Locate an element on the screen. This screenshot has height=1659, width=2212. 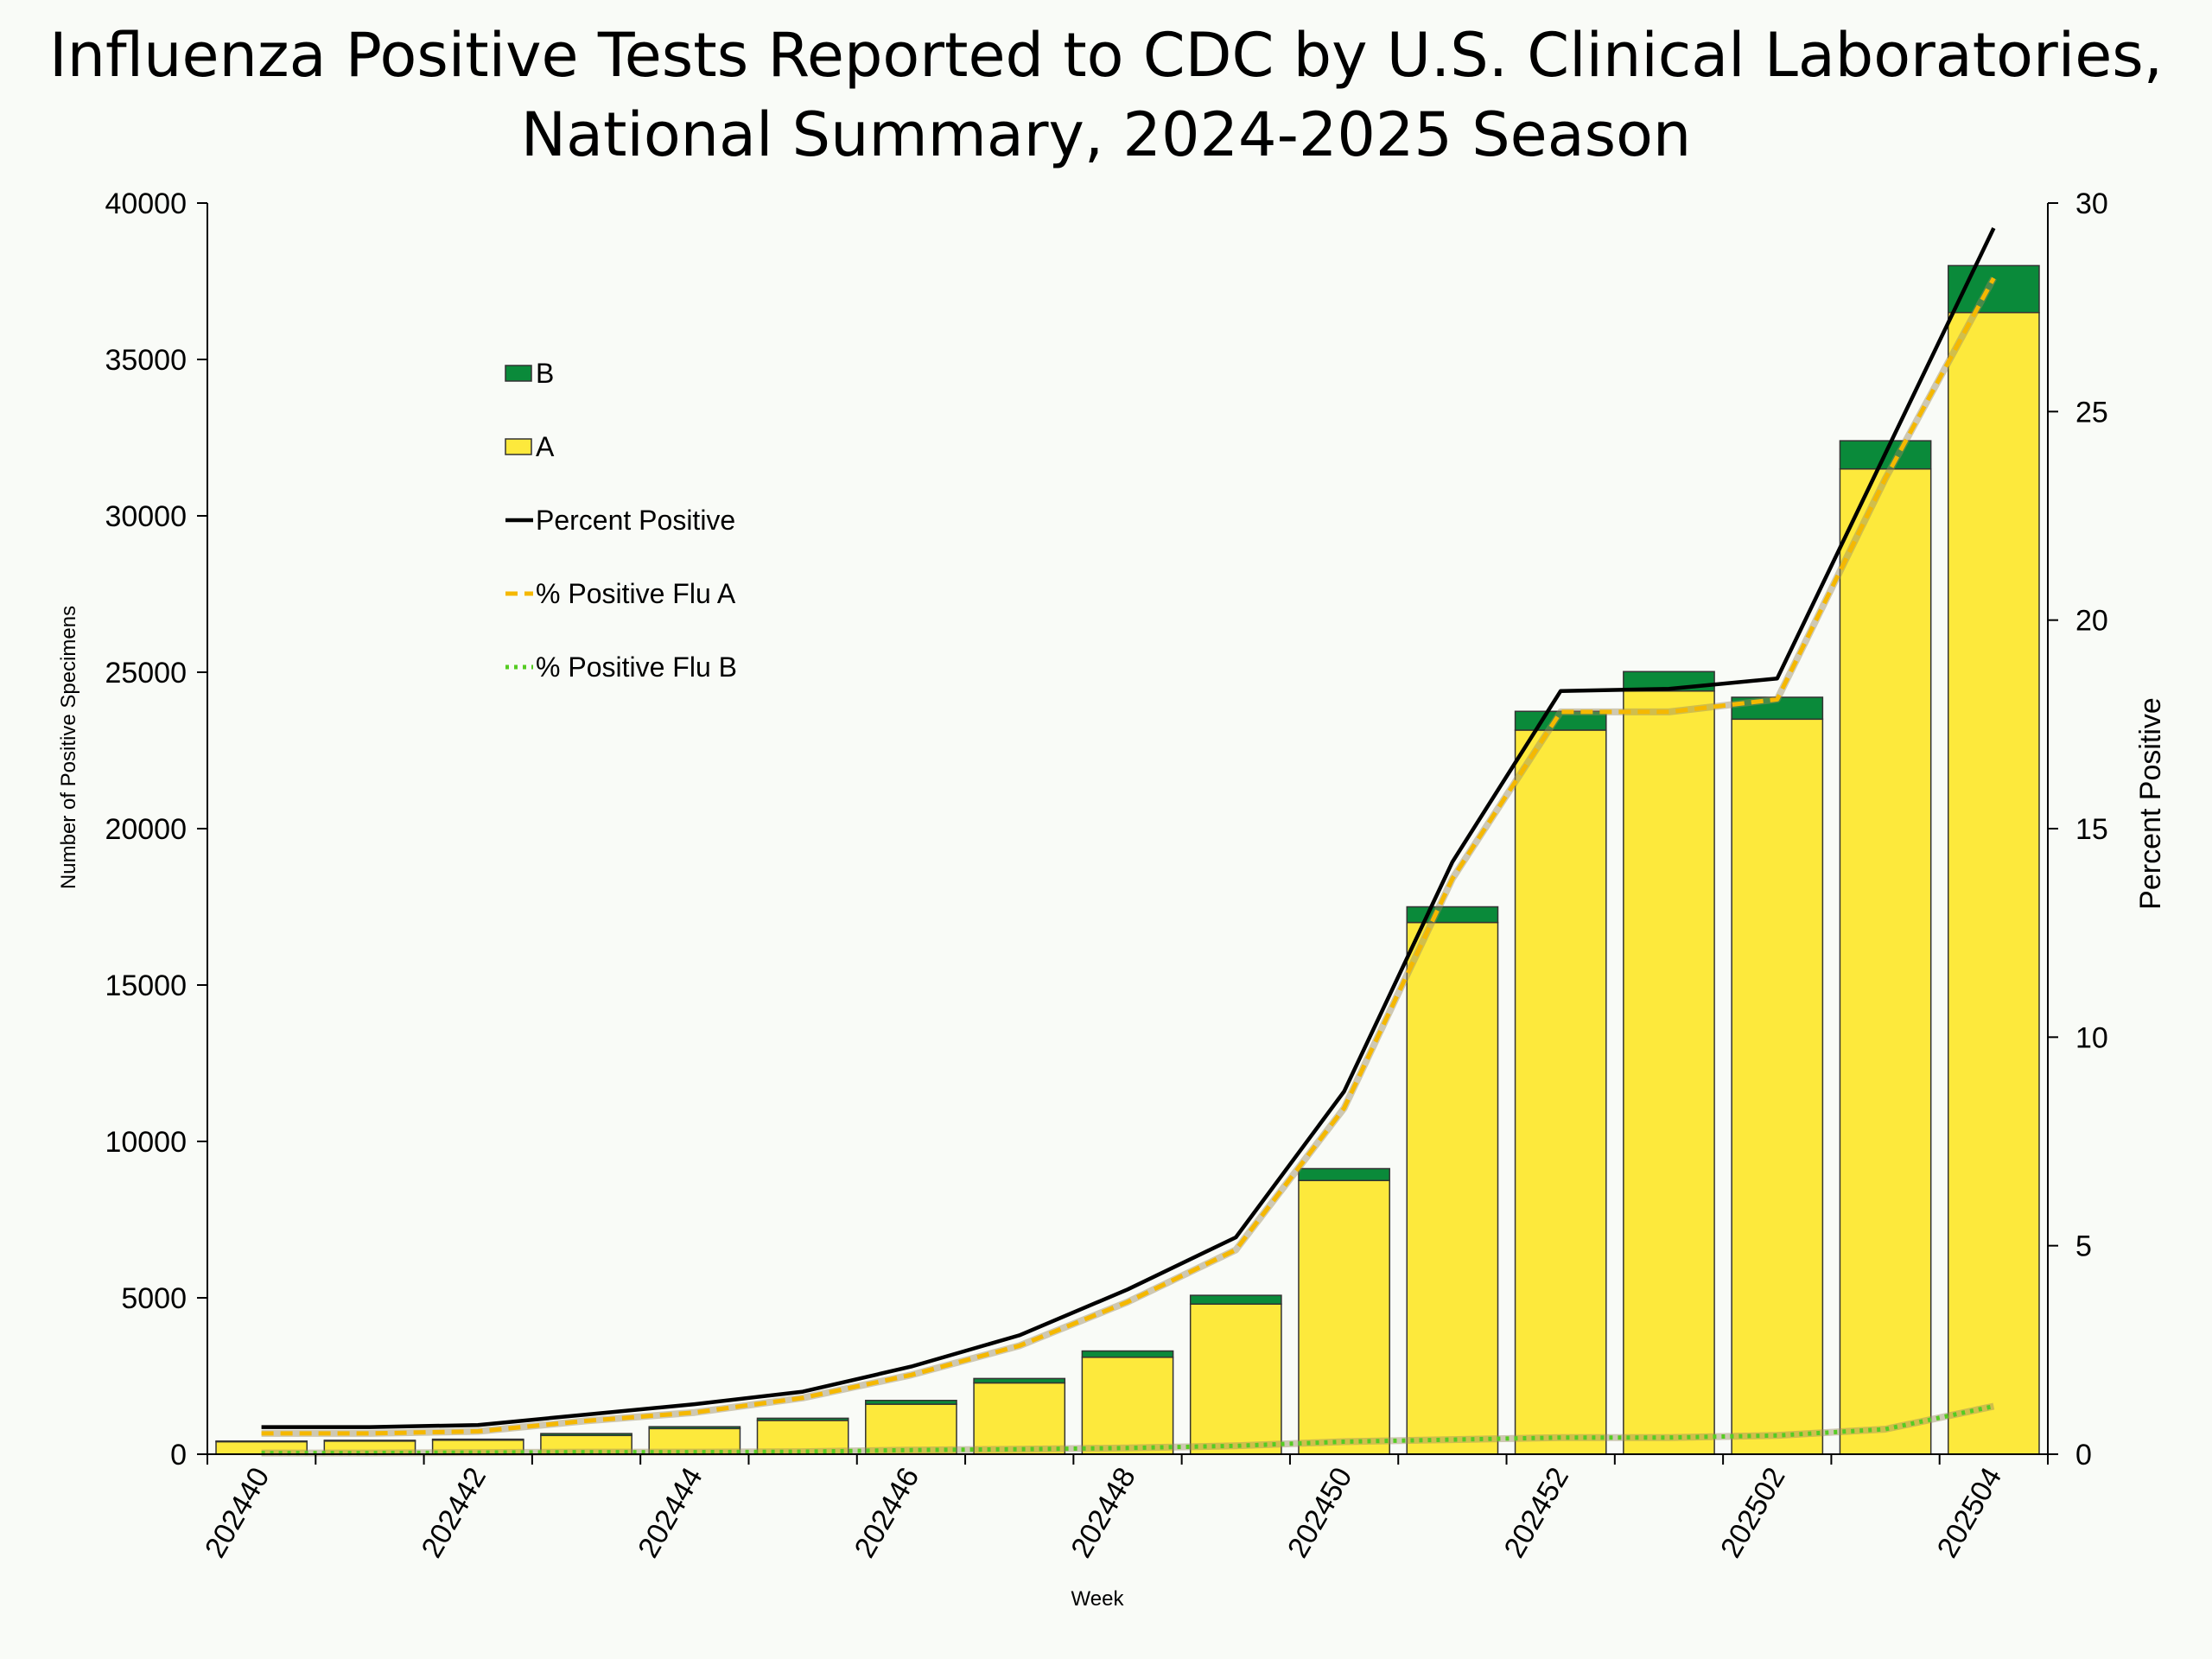
x-axis-title: Week is located at coordinates (1098, 1599).